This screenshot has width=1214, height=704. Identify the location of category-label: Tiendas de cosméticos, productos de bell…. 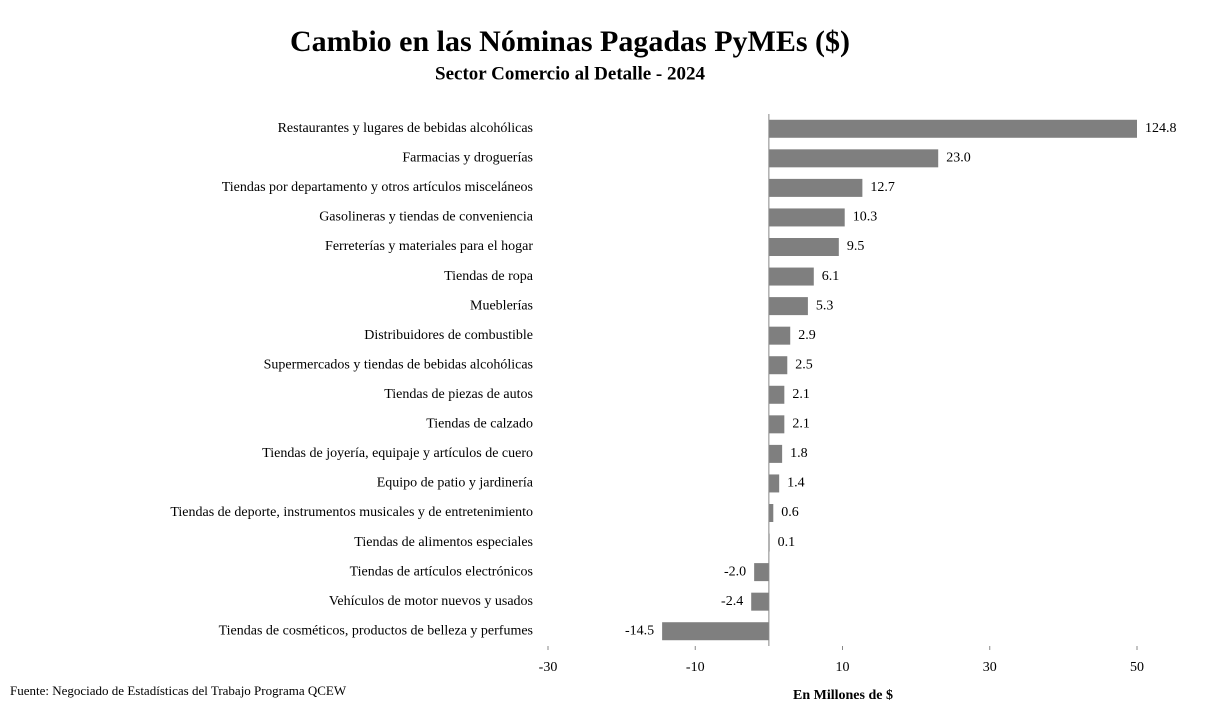
(376, 630).